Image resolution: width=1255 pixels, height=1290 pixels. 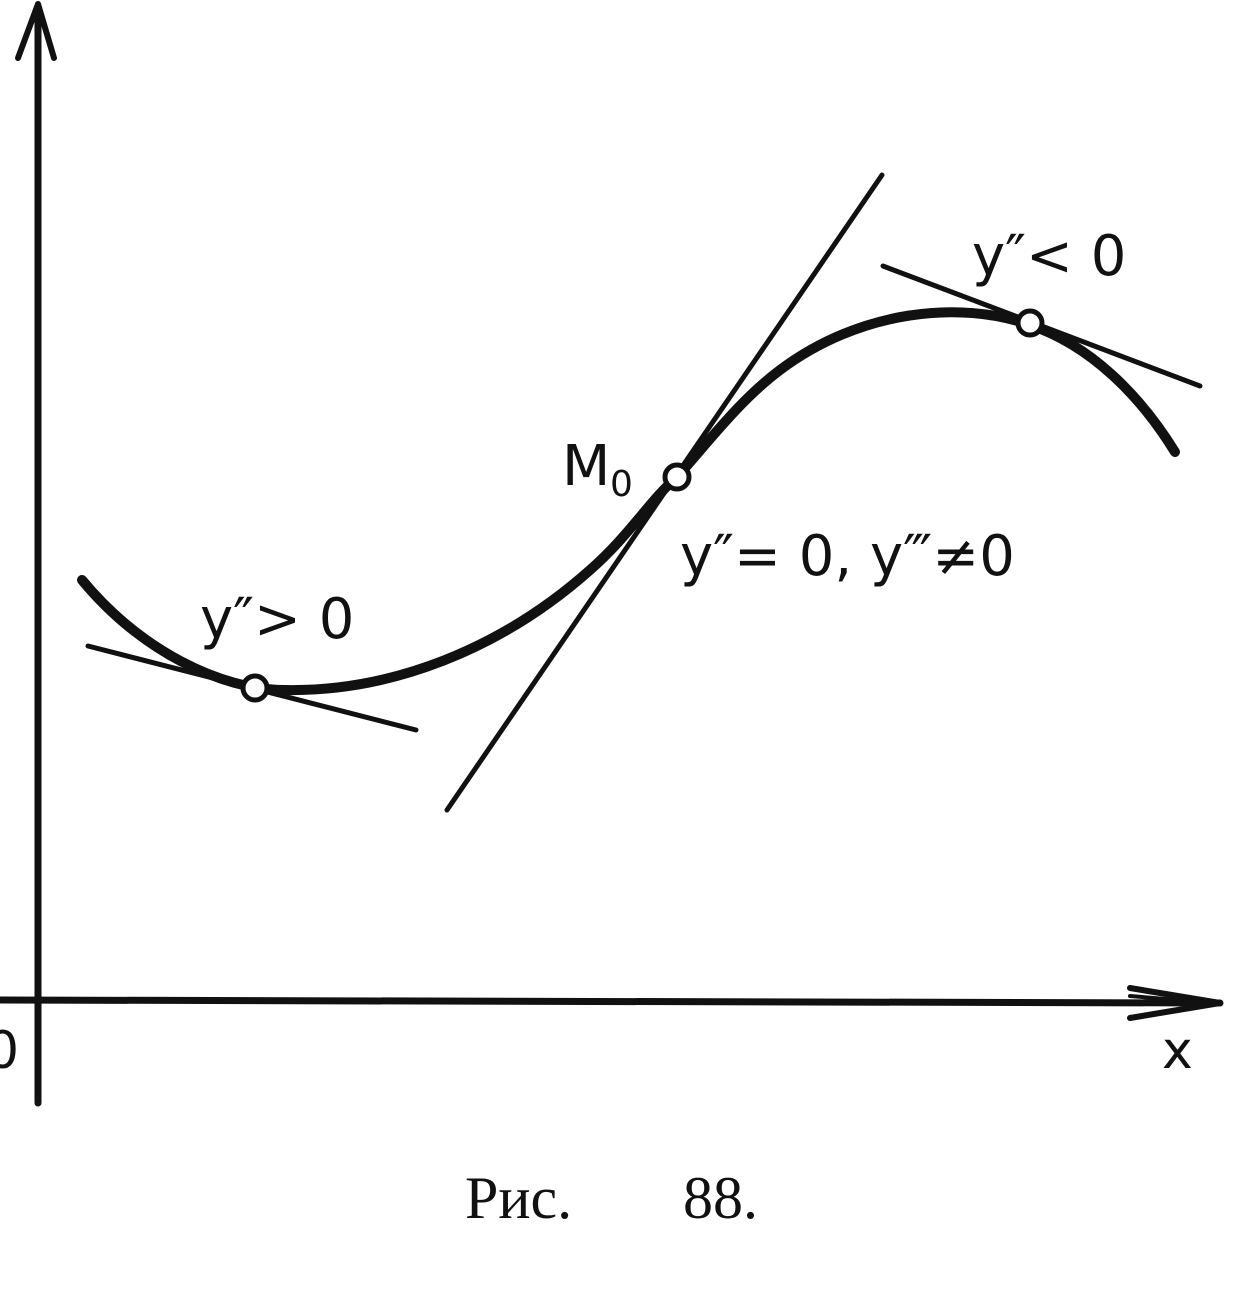 I want to click on x-axis-arrowhead, so click(x=1175, y=1003).